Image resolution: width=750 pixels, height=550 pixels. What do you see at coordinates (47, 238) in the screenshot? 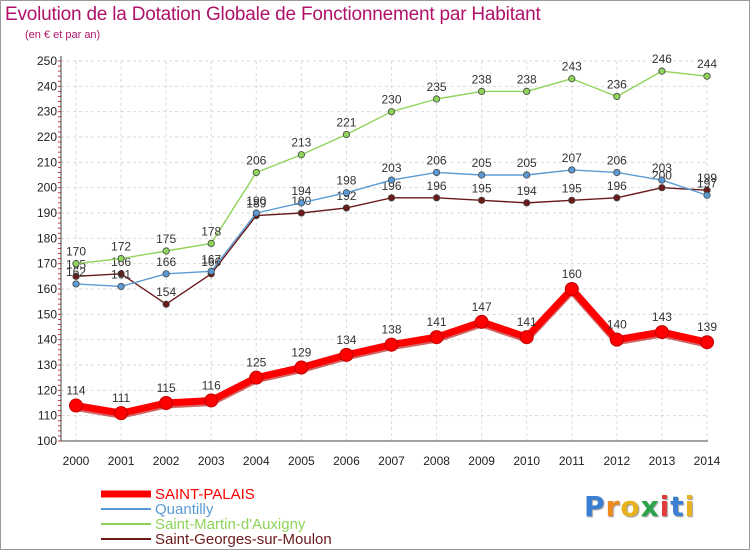
I see `y-tick-label: 180` at bounding box center [47, 238].